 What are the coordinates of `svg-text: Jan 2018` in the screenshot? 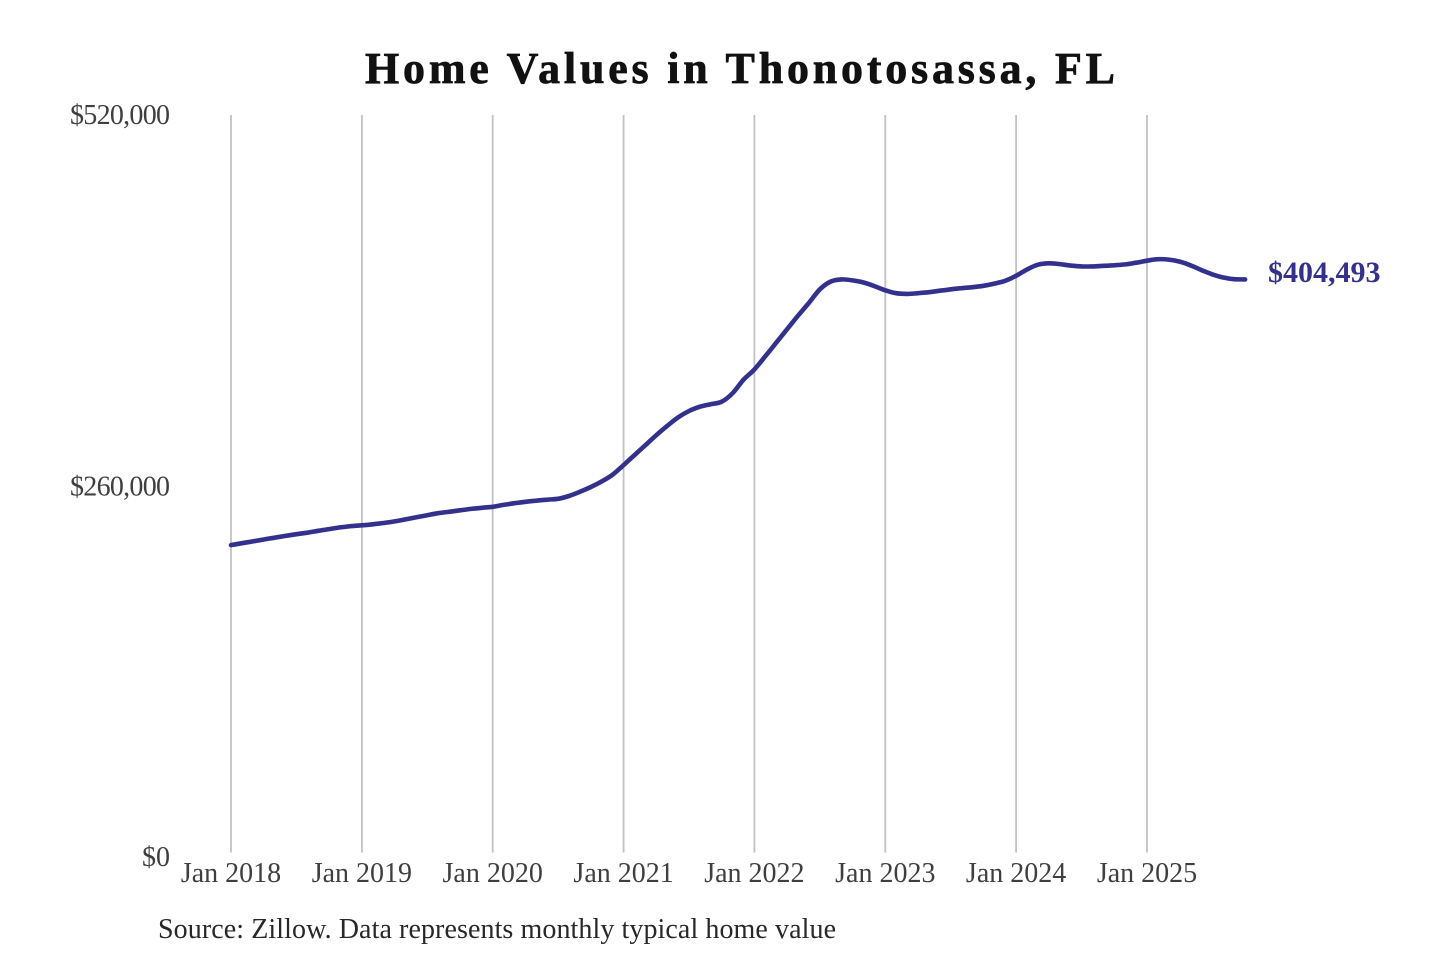 It's located at (231, 873).